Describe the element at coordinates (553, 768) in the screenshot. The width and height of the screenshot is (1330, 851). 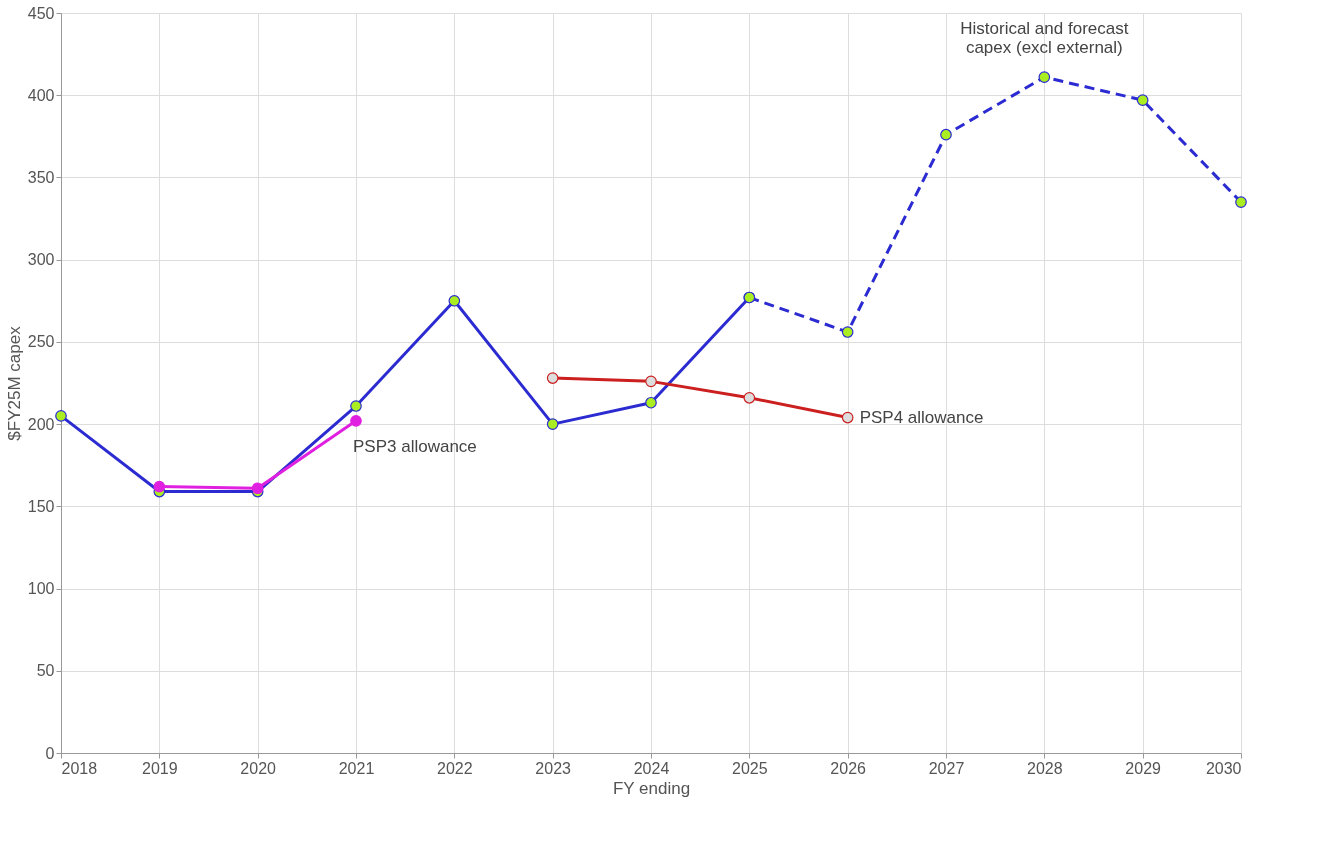
I see `x-tick-label: 2023` at that location.